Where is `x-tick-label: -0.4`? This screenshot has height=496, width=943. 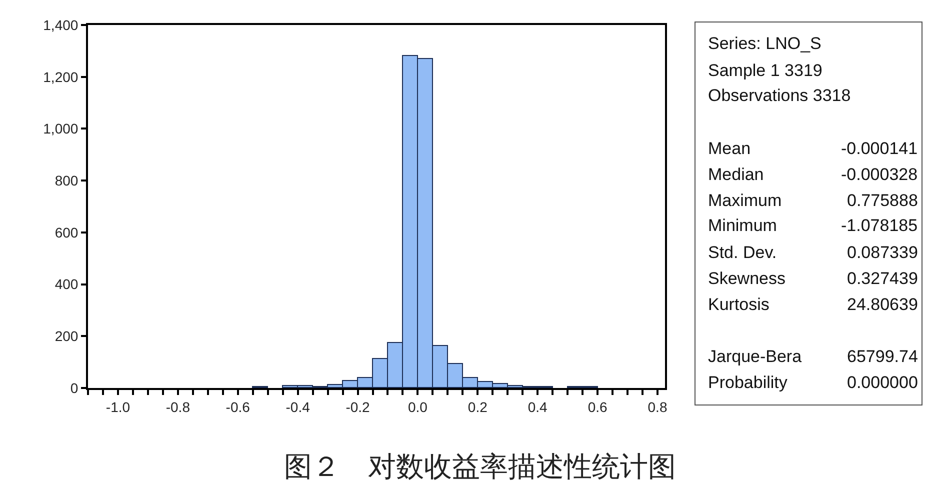
x-tick-label: -0.4 is located at coordinates (298, 406).